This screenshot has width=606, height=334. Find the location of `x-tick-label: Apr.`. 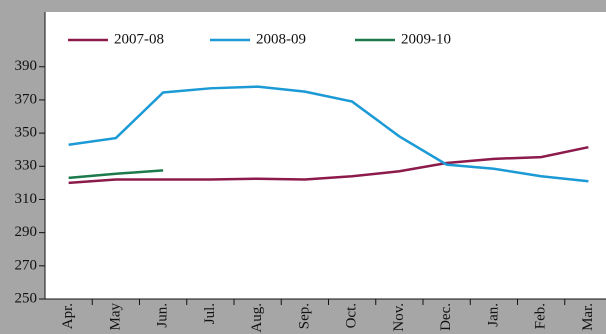

x-tick-label: Apr. is located at coordinates (68, 316).